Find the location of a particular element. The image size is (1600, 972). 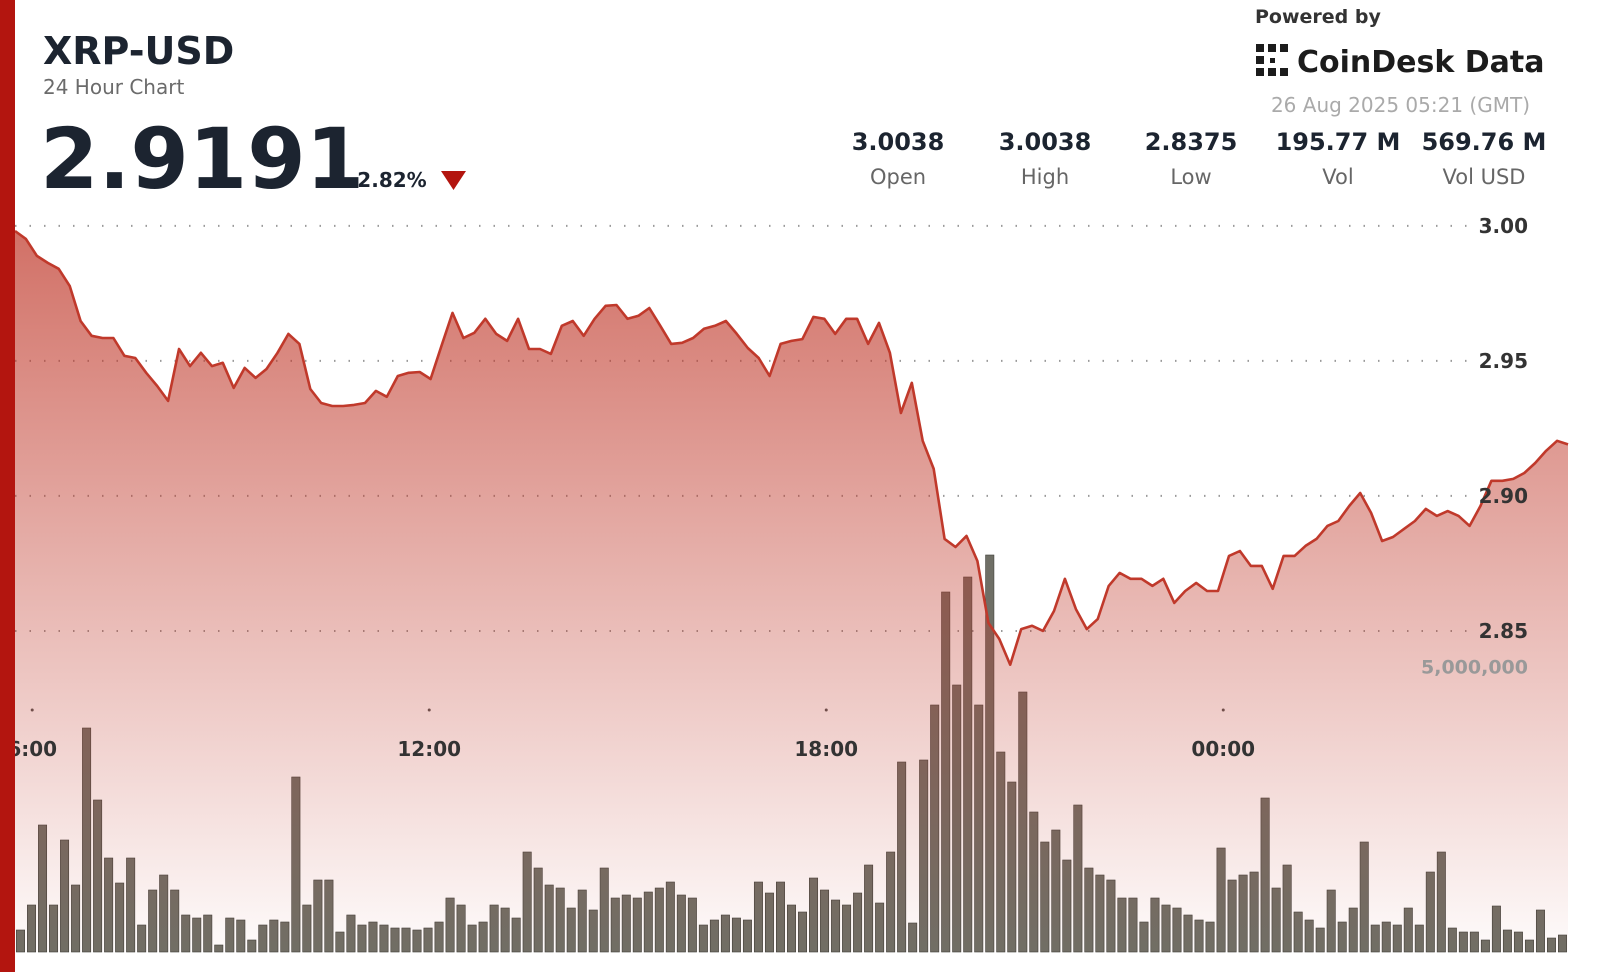

down-arrow is located at coordinates (453, 180).